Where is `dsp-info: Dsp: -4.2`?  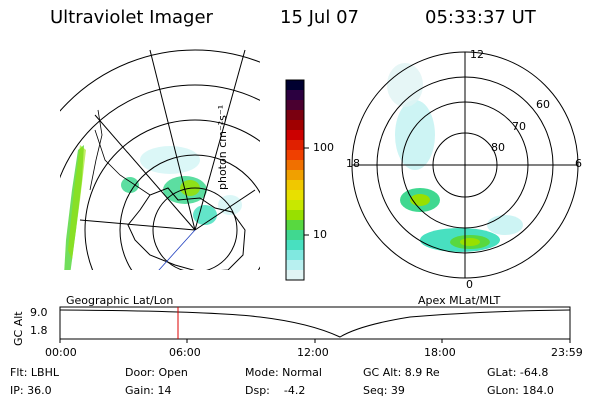
dsp-info: Dsp: -4.2 is located at coordinates (275, 390).